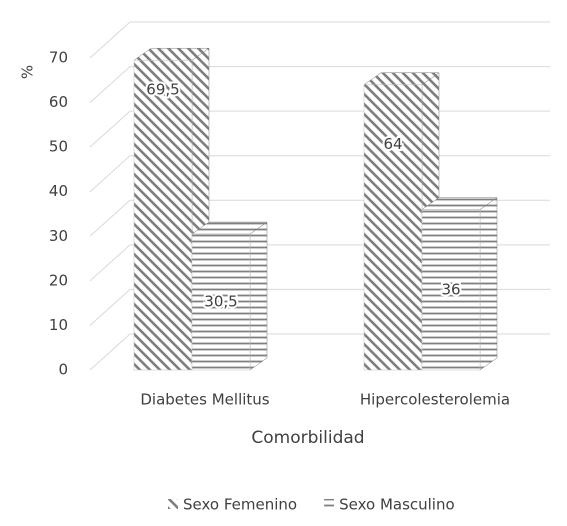 This screenshot has height=526, width=567. Describe the element at coordinates (58, 325) in the screenshot. I see `y-tick-label: 10` at that location.